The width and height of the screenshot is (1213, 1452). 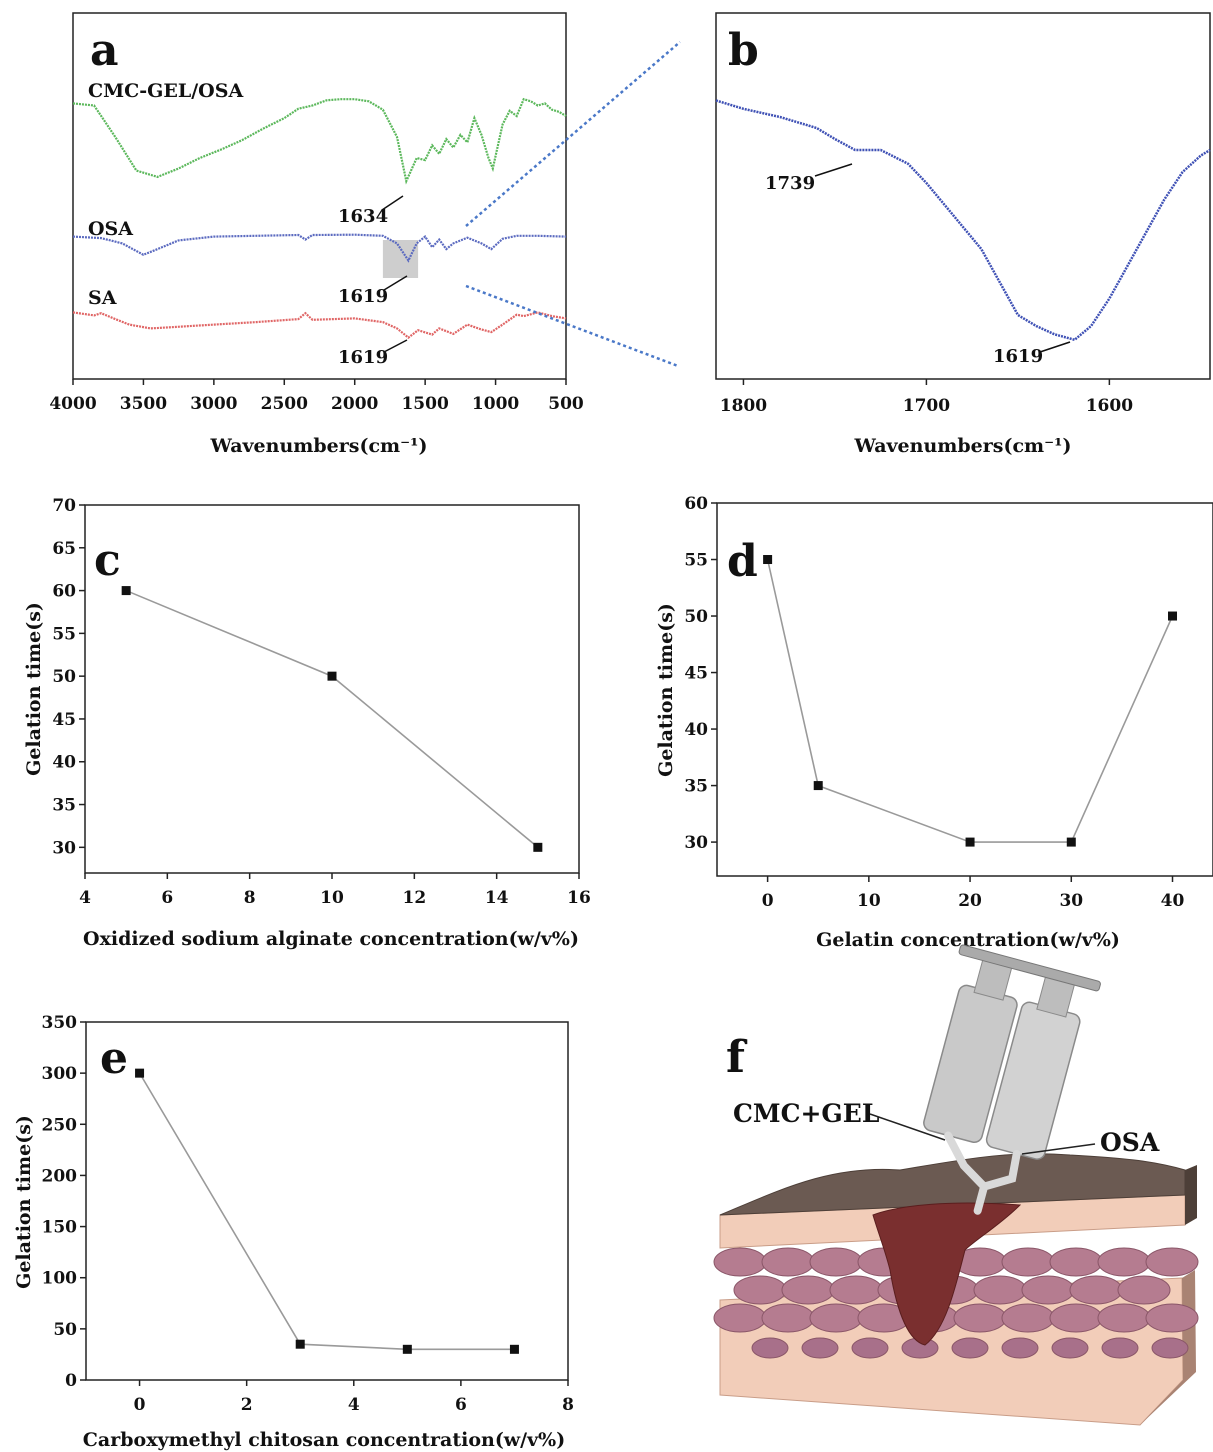 What do you see at coordinates (319, 446) in the screenshot?
I see `panel-a-xlabel: Wavenumbers(cm⁻¹)` at bounding box center [319, 446].